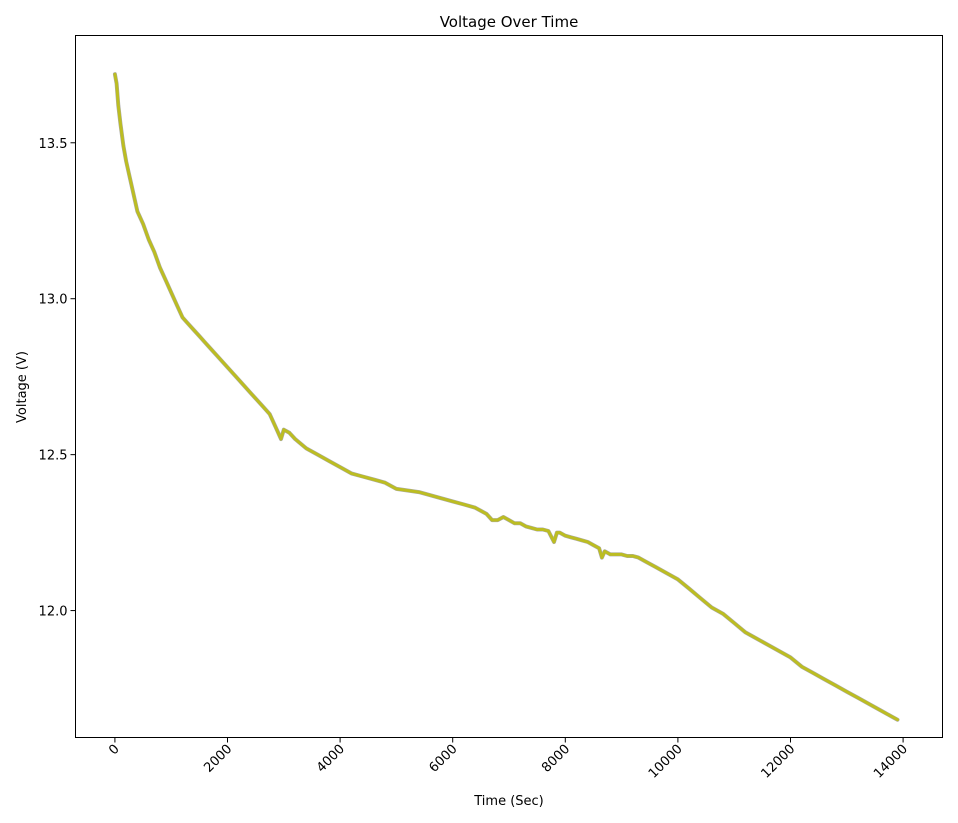  What do you see at coordinates (666, 762) in the screenshot?
I see `x-tick-label: 10000` at bounding box center [666, 762].